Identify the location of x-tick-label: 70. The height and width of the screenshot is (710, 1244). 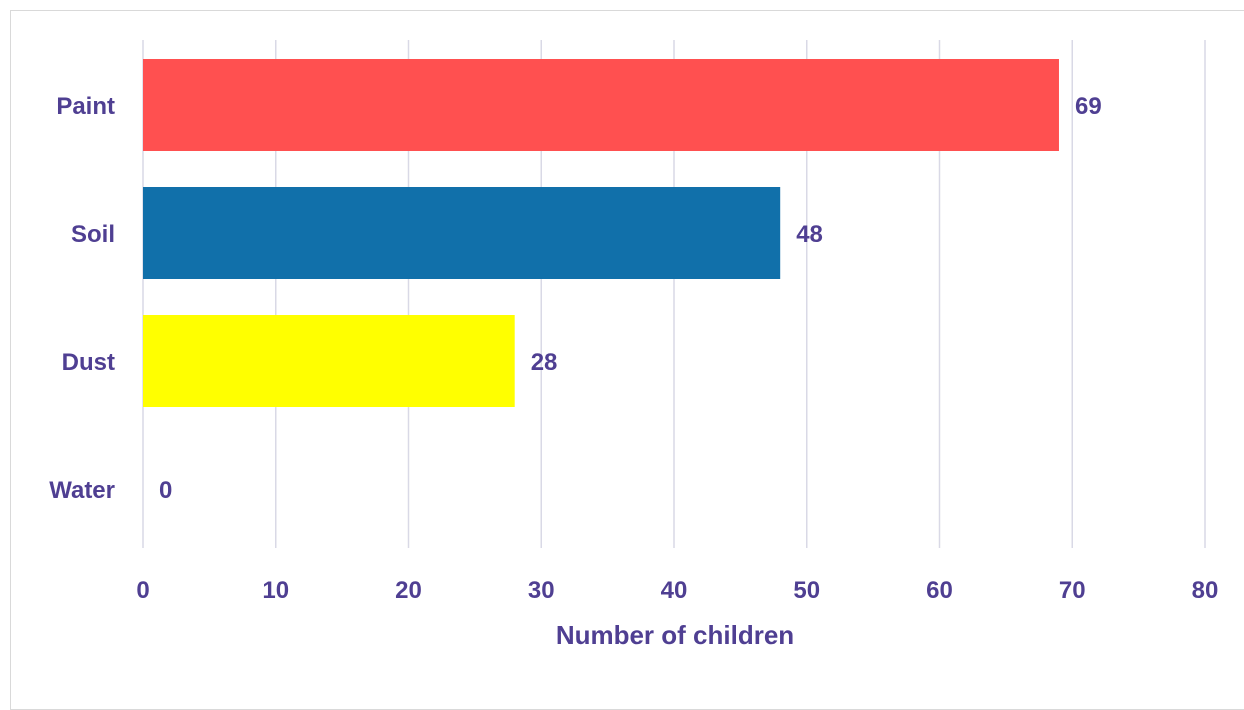
(1072, 590).